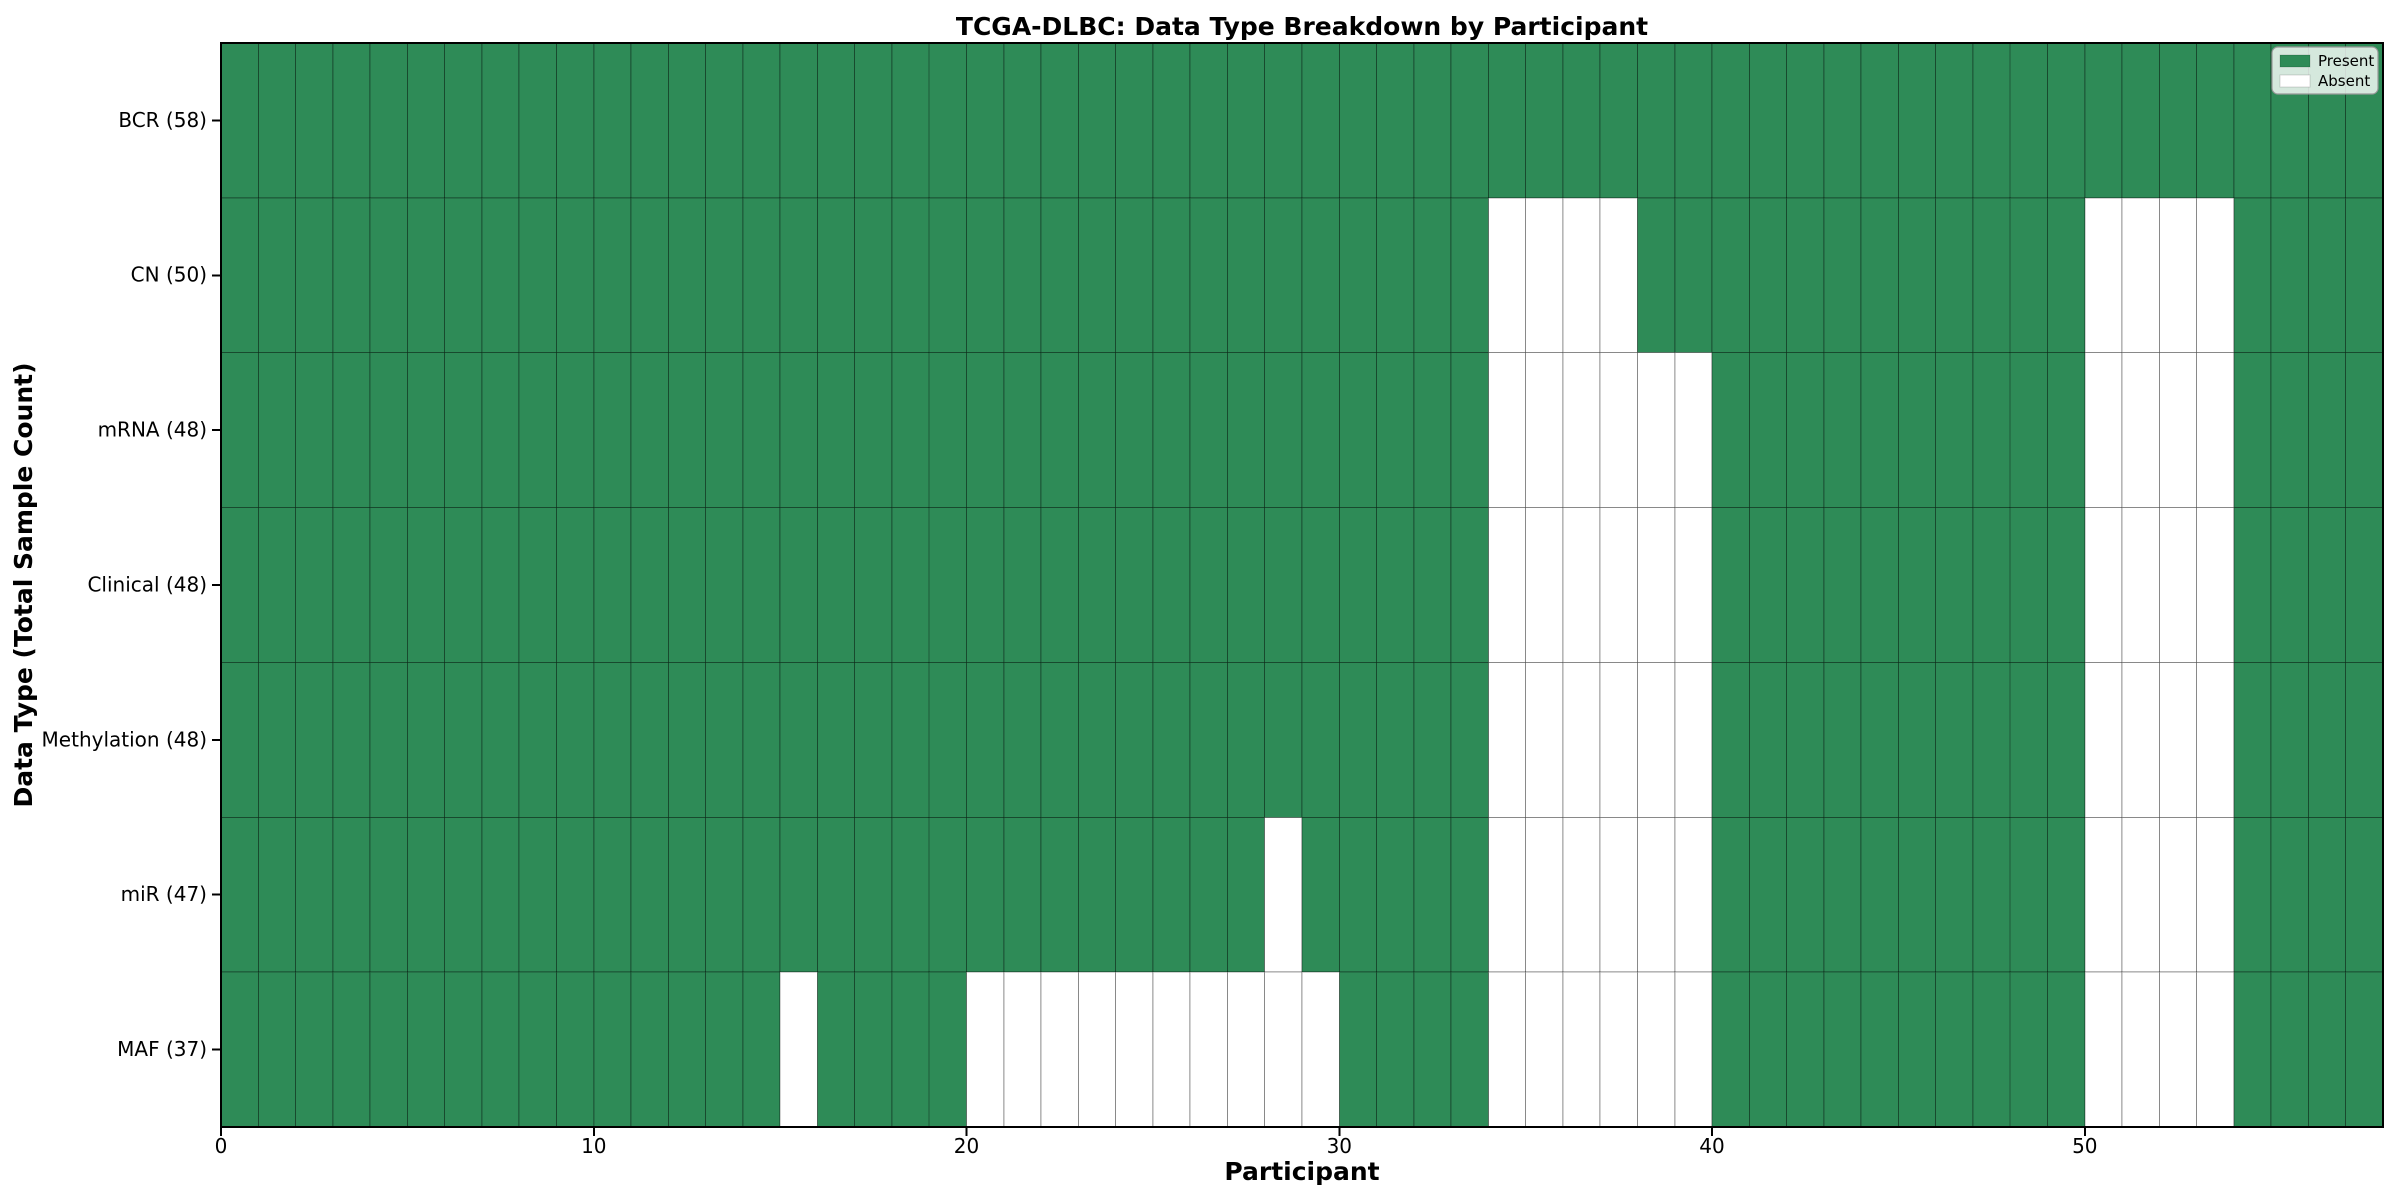 The width and height of the screenshot is (2400, 1200). I want to click on y-axis-label: Data Type (Total Sample Count), so click(23, 584).